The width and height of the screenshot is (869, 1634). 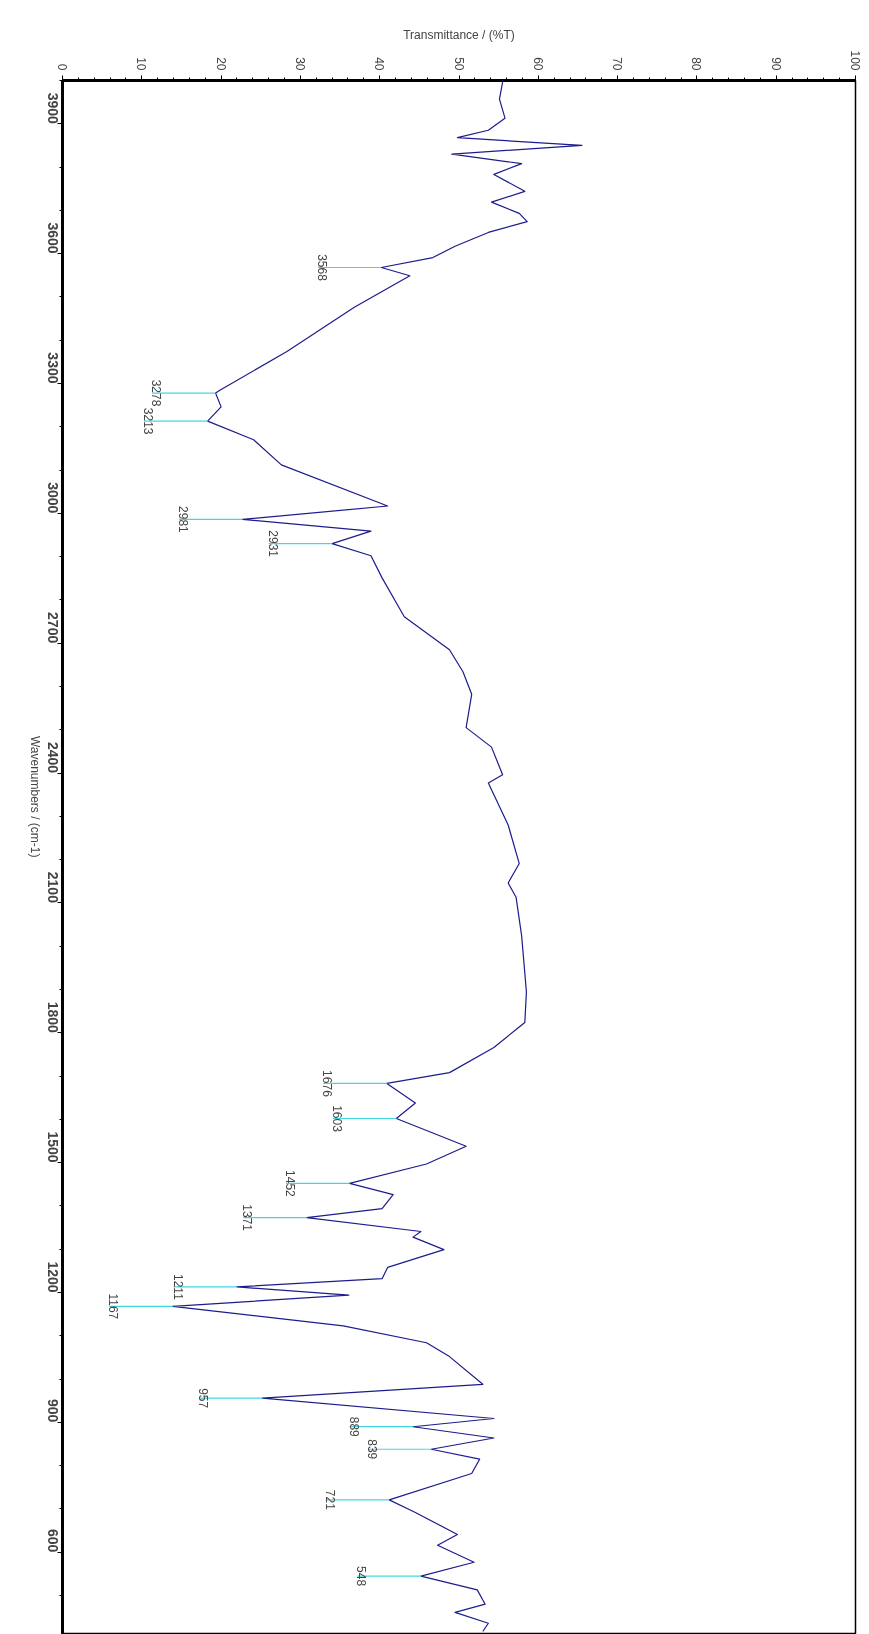 I want to click on x-tick-label: 100, so click(x=855, y=60).